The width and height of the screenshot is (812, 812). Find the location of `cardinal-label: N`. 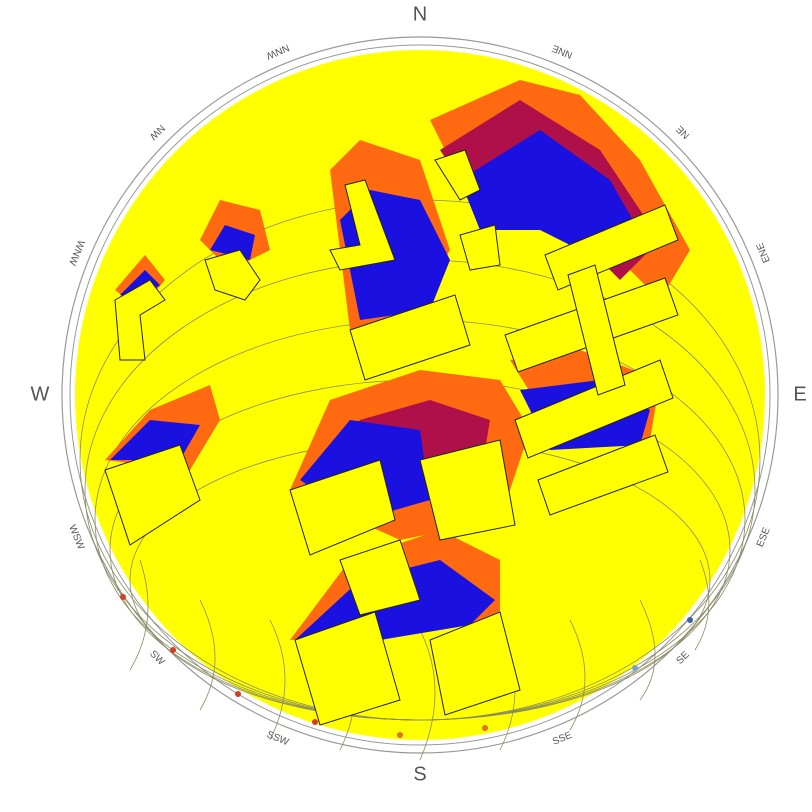

cardinal-label: N is located at coordinates (420, 14).